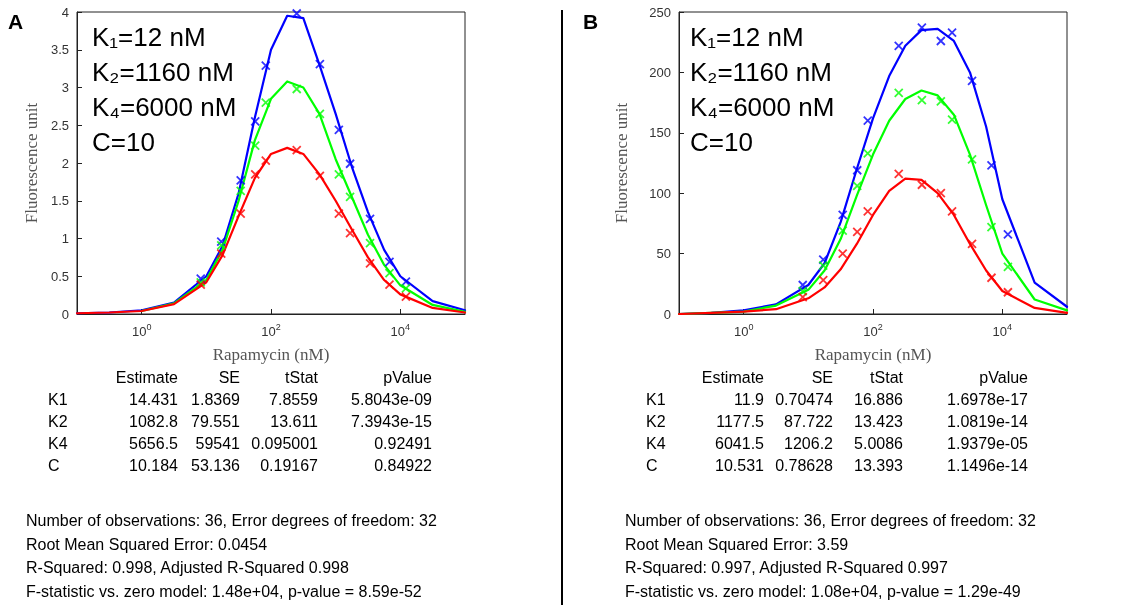 Image resolution: width=1137 pixels, height=607 pixels. Describe the element at coordinates (188, 568) in the screenshot. I see `text: R-Squared: 0.998, Adjusted R-Squared 0.998` at that location.